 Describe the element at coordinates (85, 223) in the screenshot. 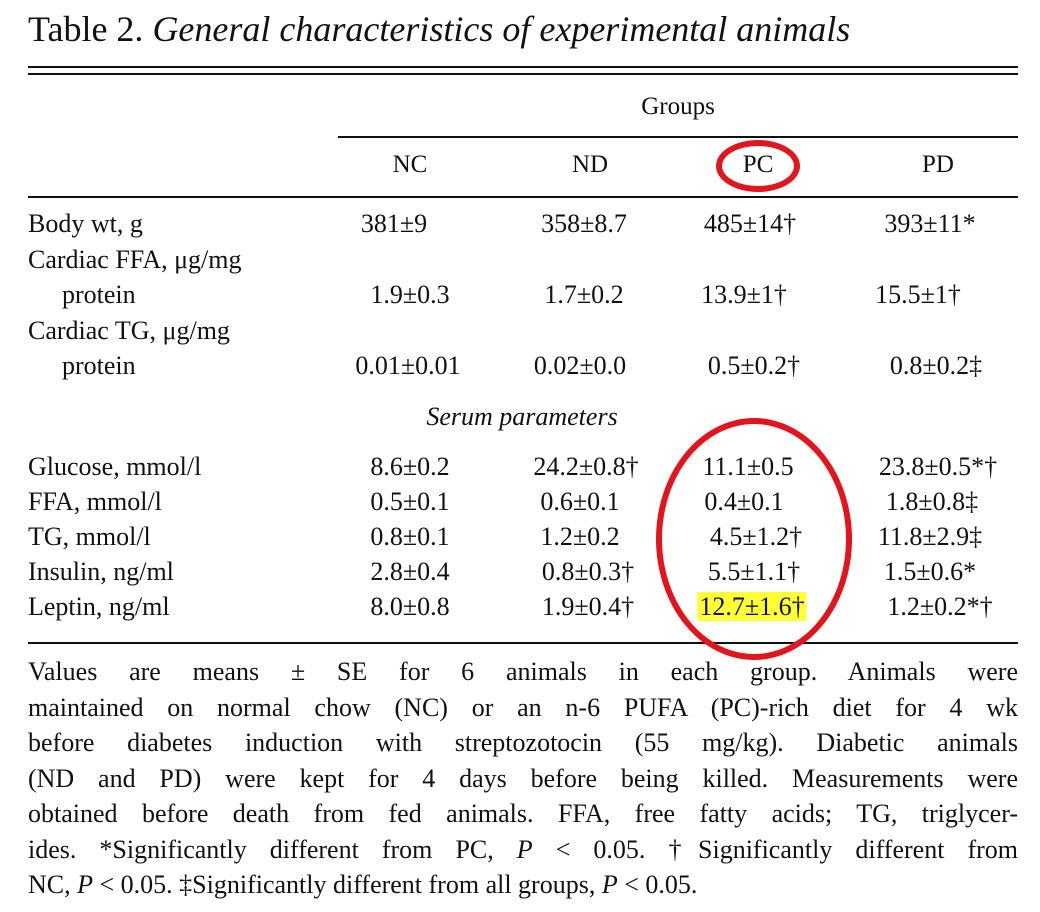

I see `row-label-body-wt: Body wt, g` at that location.